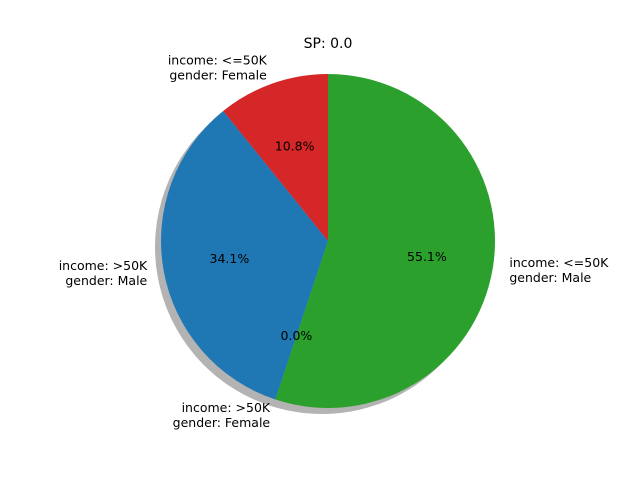  What do you see at coordinates (275, 157) in the screenshot?
I see `pie-slice` at bounding box center [275, 157].